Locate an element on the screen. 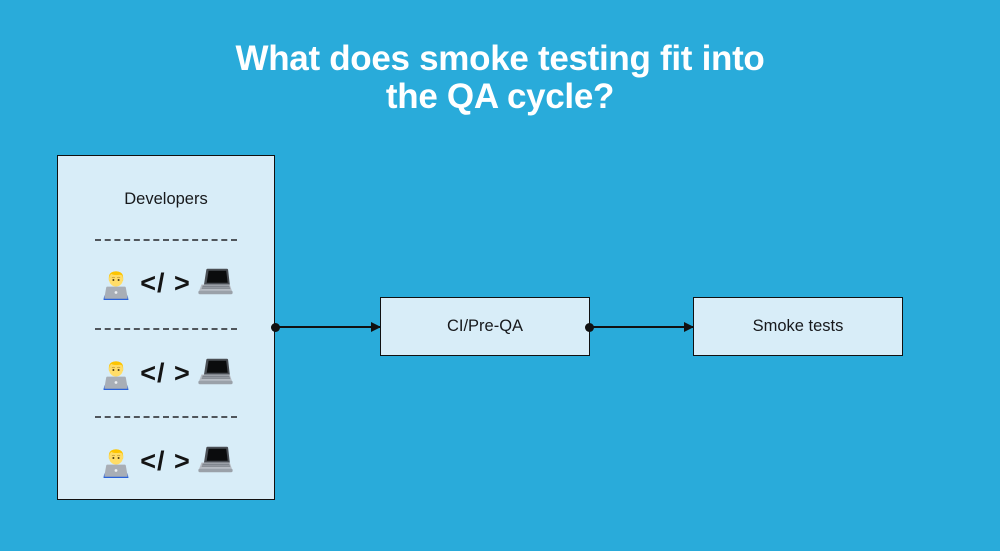 The width and height of the screenshot is (1000, 551). node-ci-pre-qa: CI/Pre-QA is located at coordinates (485, 326).